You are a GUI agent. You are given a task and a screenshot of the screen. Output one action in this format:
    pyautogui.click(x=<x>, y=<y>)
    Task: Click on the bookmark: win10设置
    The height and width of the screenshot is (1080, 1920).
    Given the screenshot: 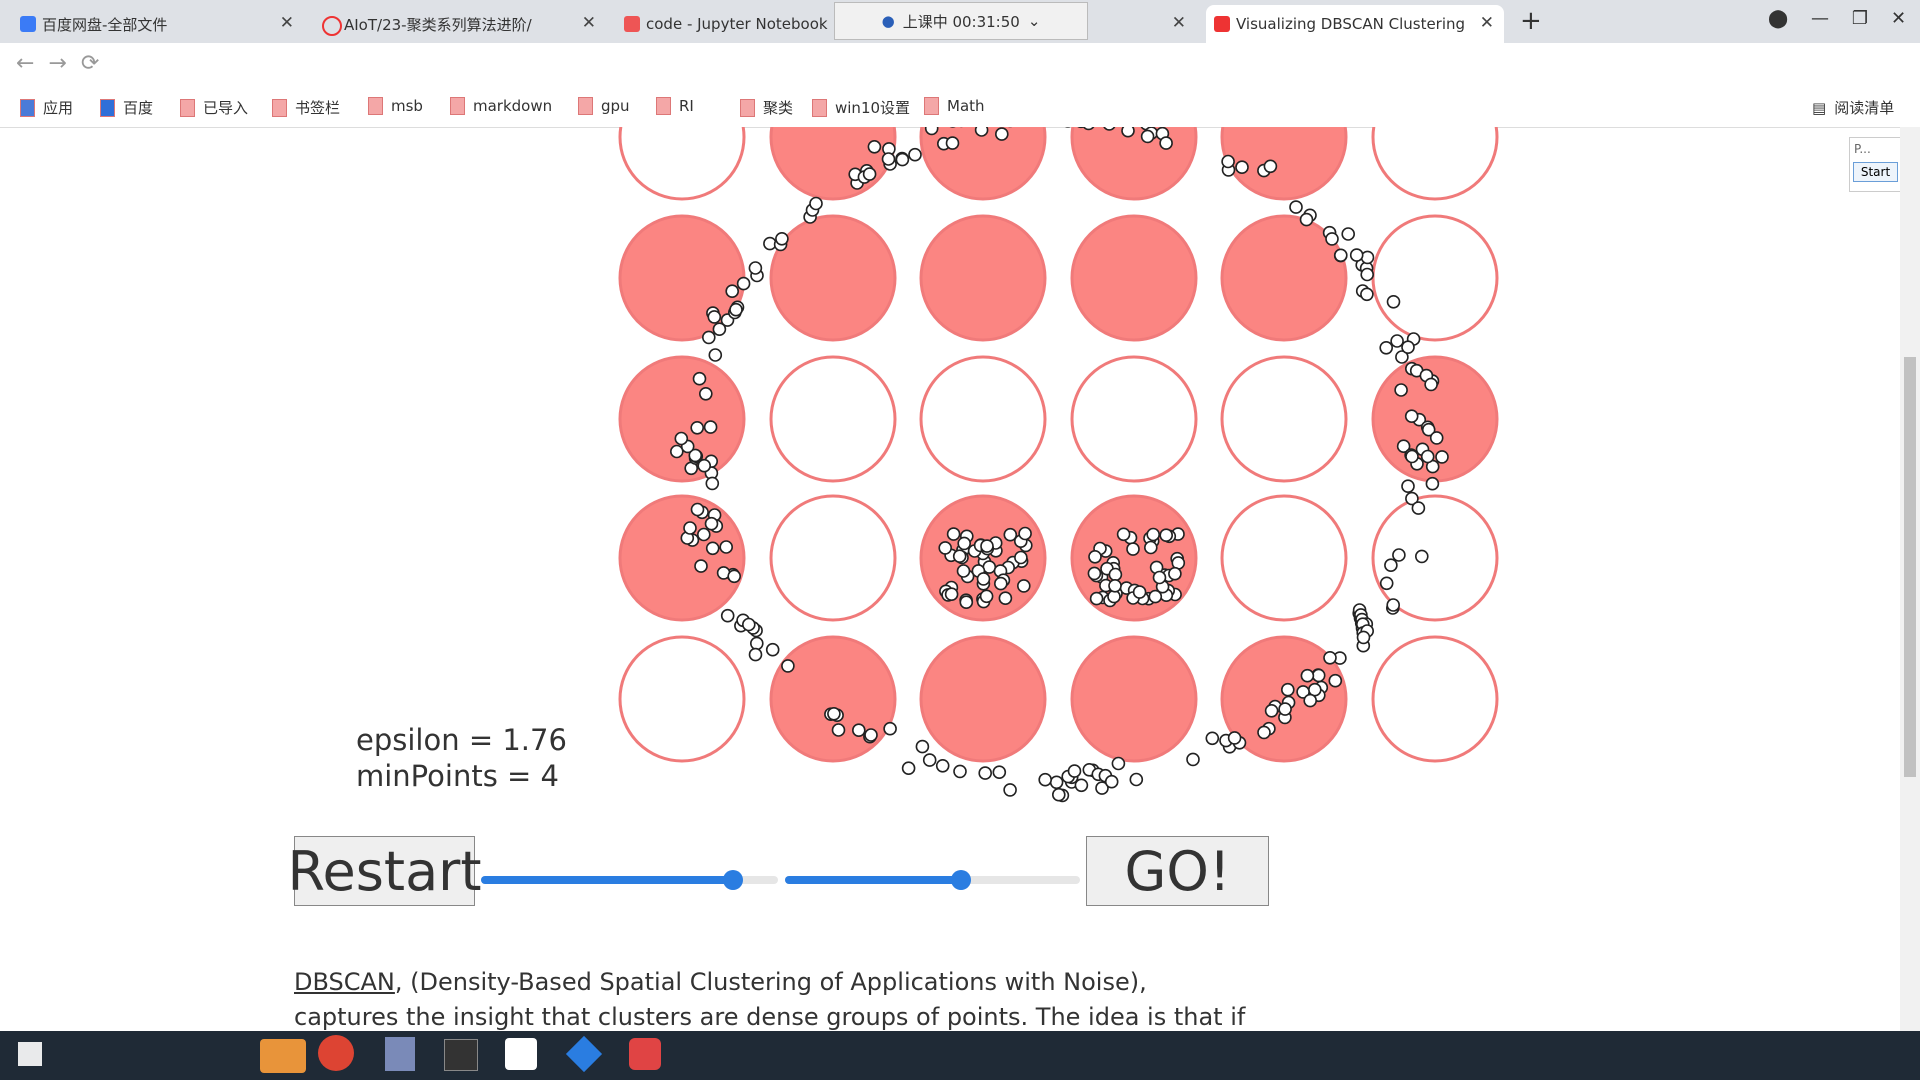 What is the action you would take?
    pyautogui.click(x=861, y=107)
    